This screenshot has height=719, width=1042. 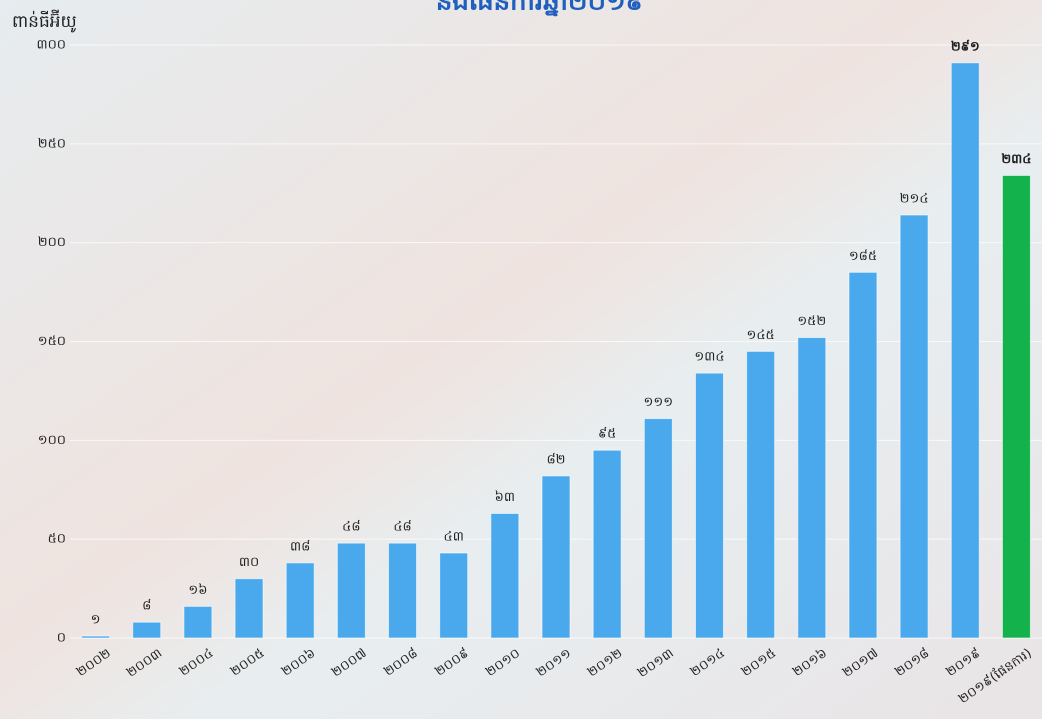 I want to click on value-label: ១៦, so click(x=197, y=590).